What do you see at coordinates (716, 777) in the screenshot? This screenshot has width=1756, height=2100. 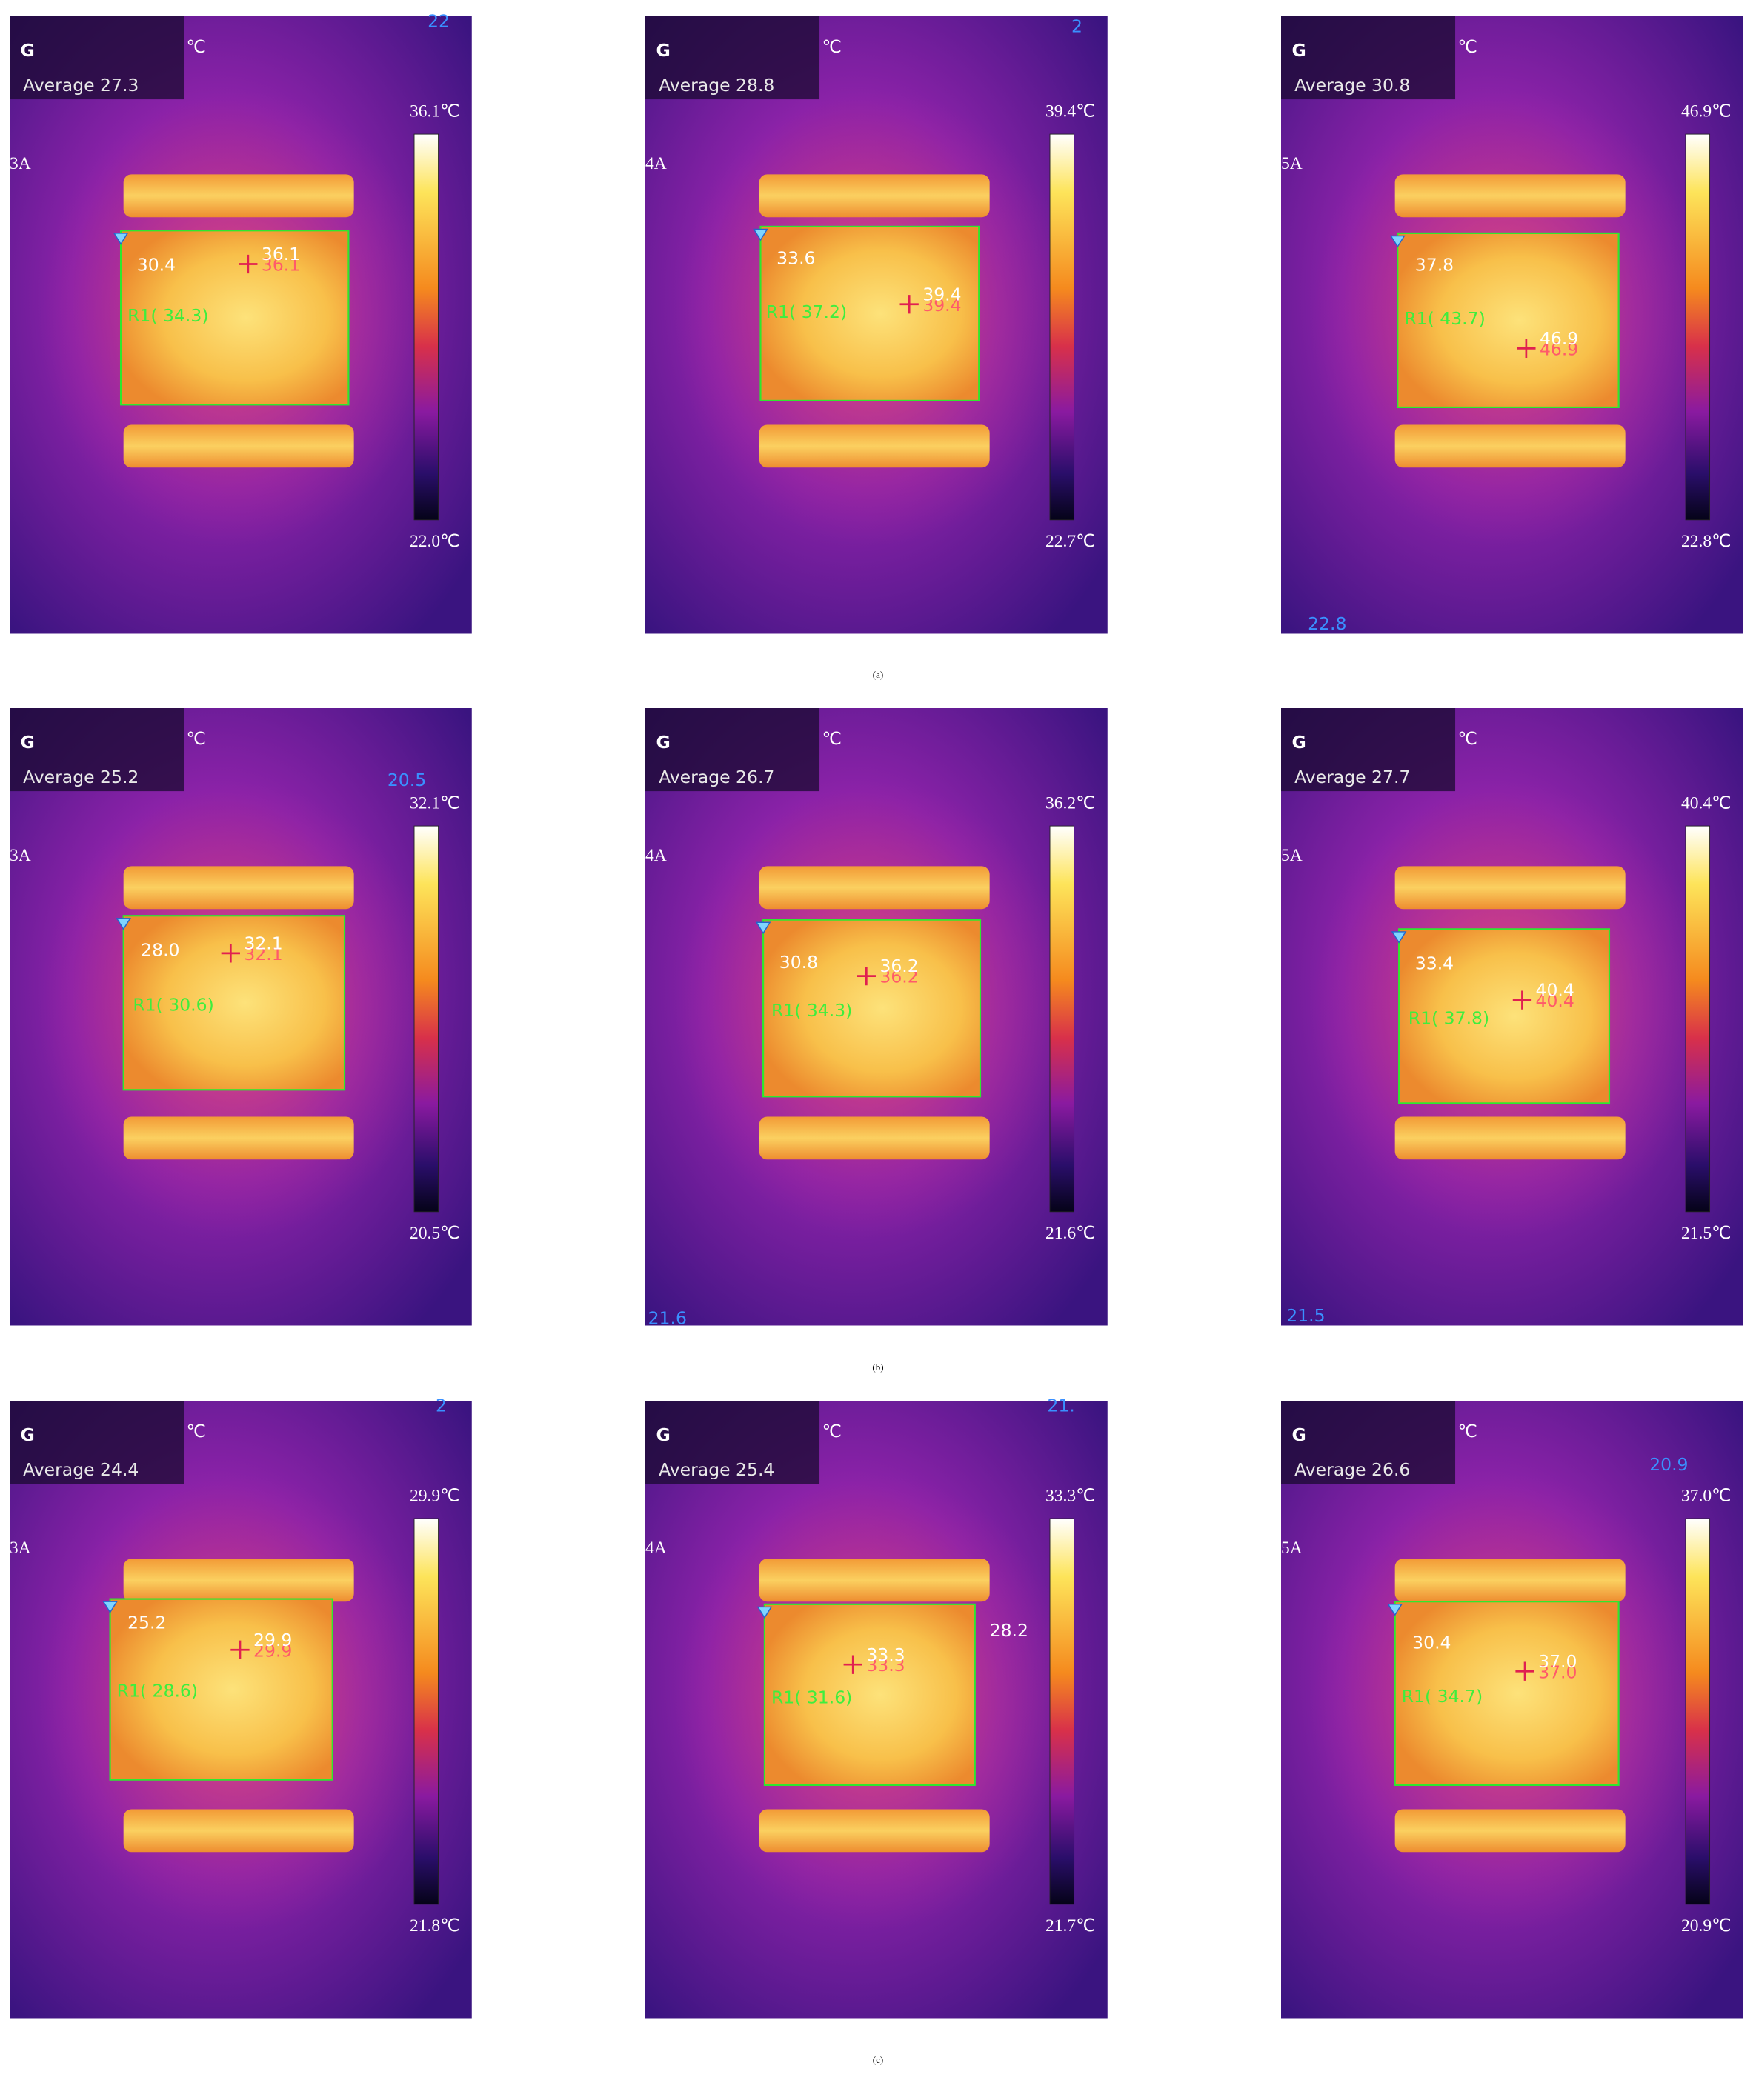 I see `average-label: Average 26.7` at bounding box center [716, 777].